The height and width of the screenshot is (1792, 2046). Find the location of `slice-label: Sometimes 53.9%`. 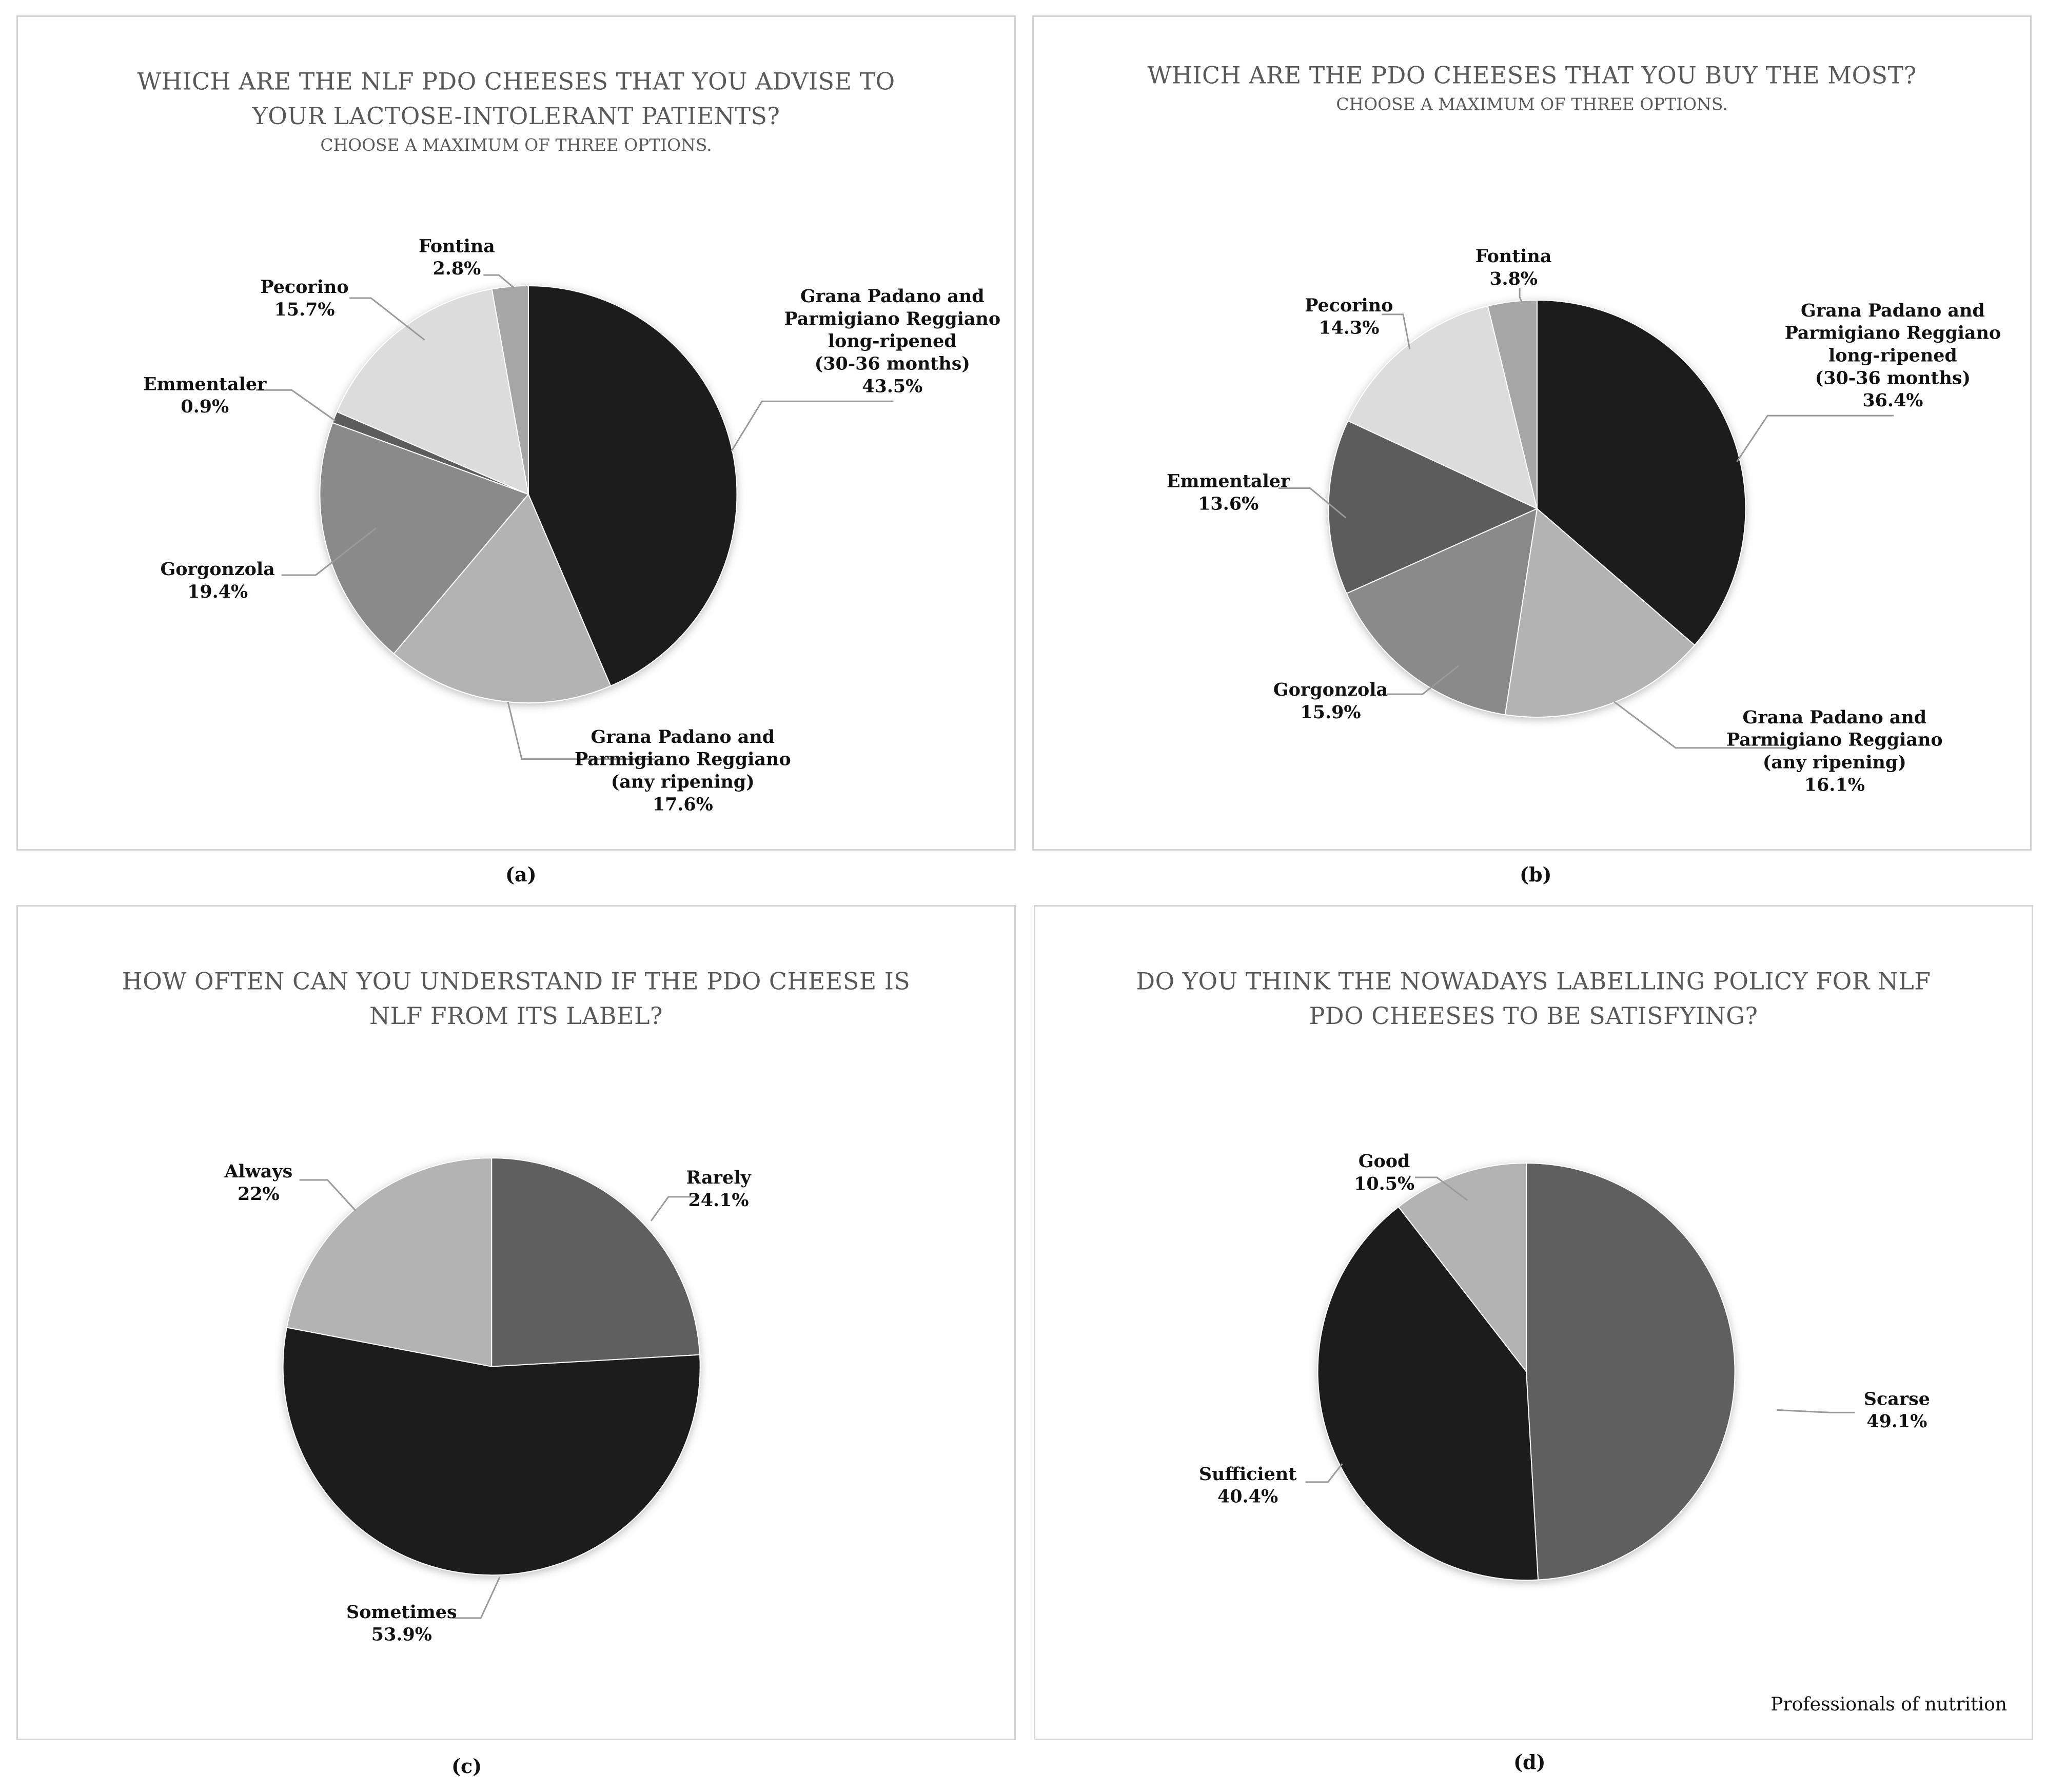

slice-label: Sometimes 53.9% is located at coordinates (402, 1623).